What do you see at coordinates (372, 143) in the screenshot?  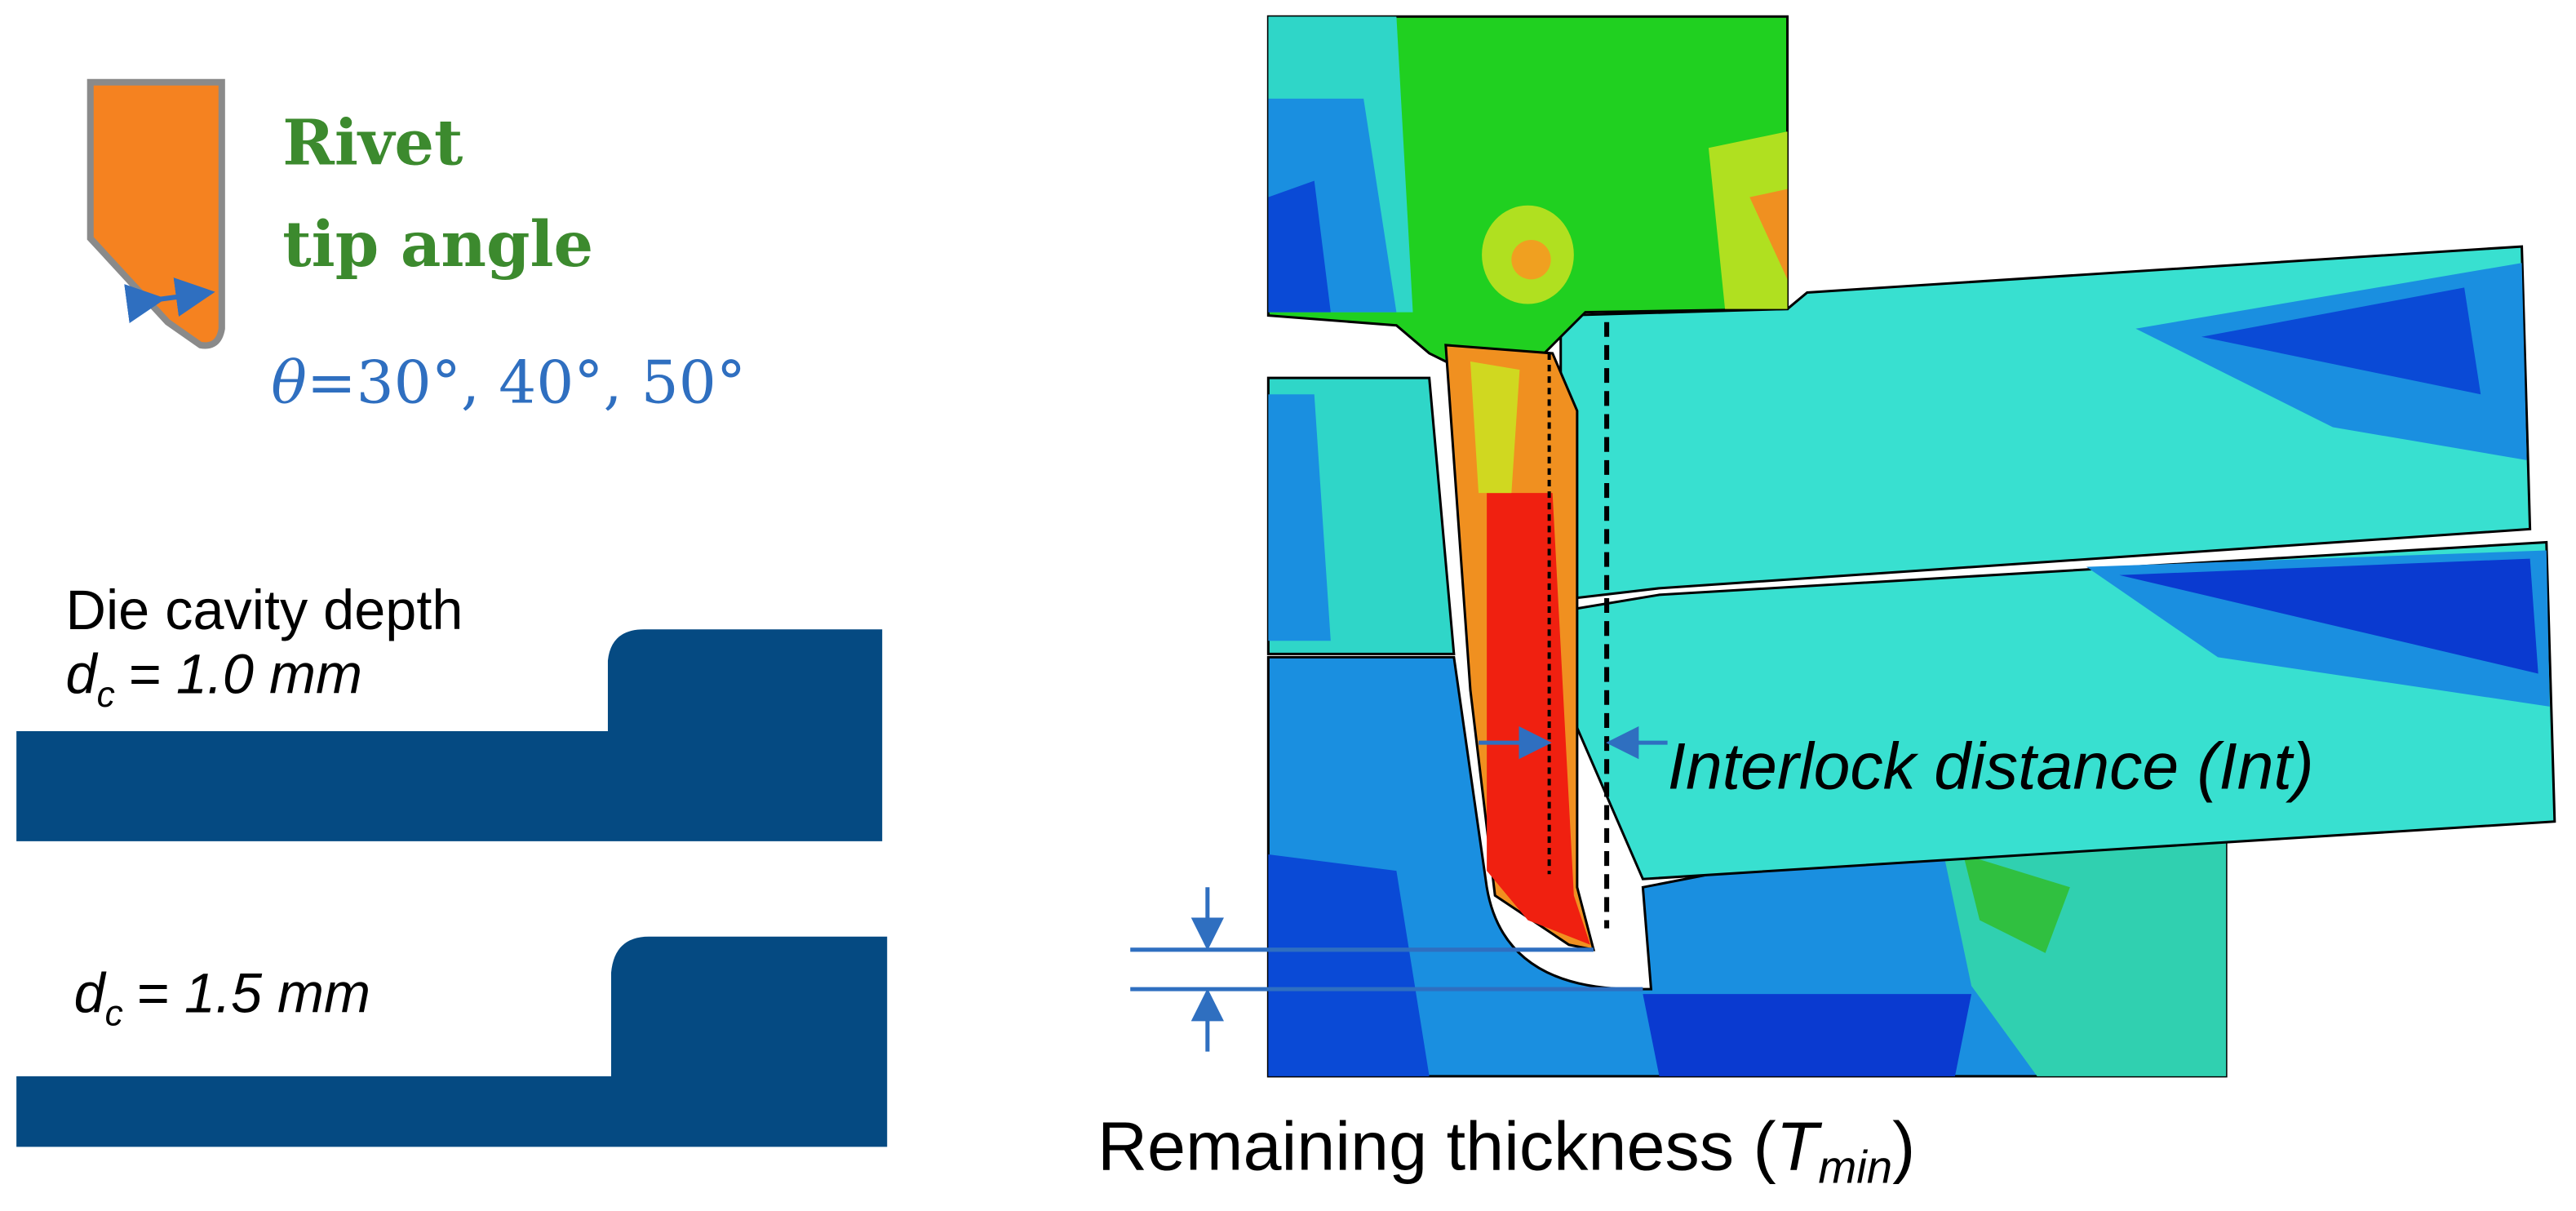 I see `rivet-title: Rivet` at bounding box center [372, 143].